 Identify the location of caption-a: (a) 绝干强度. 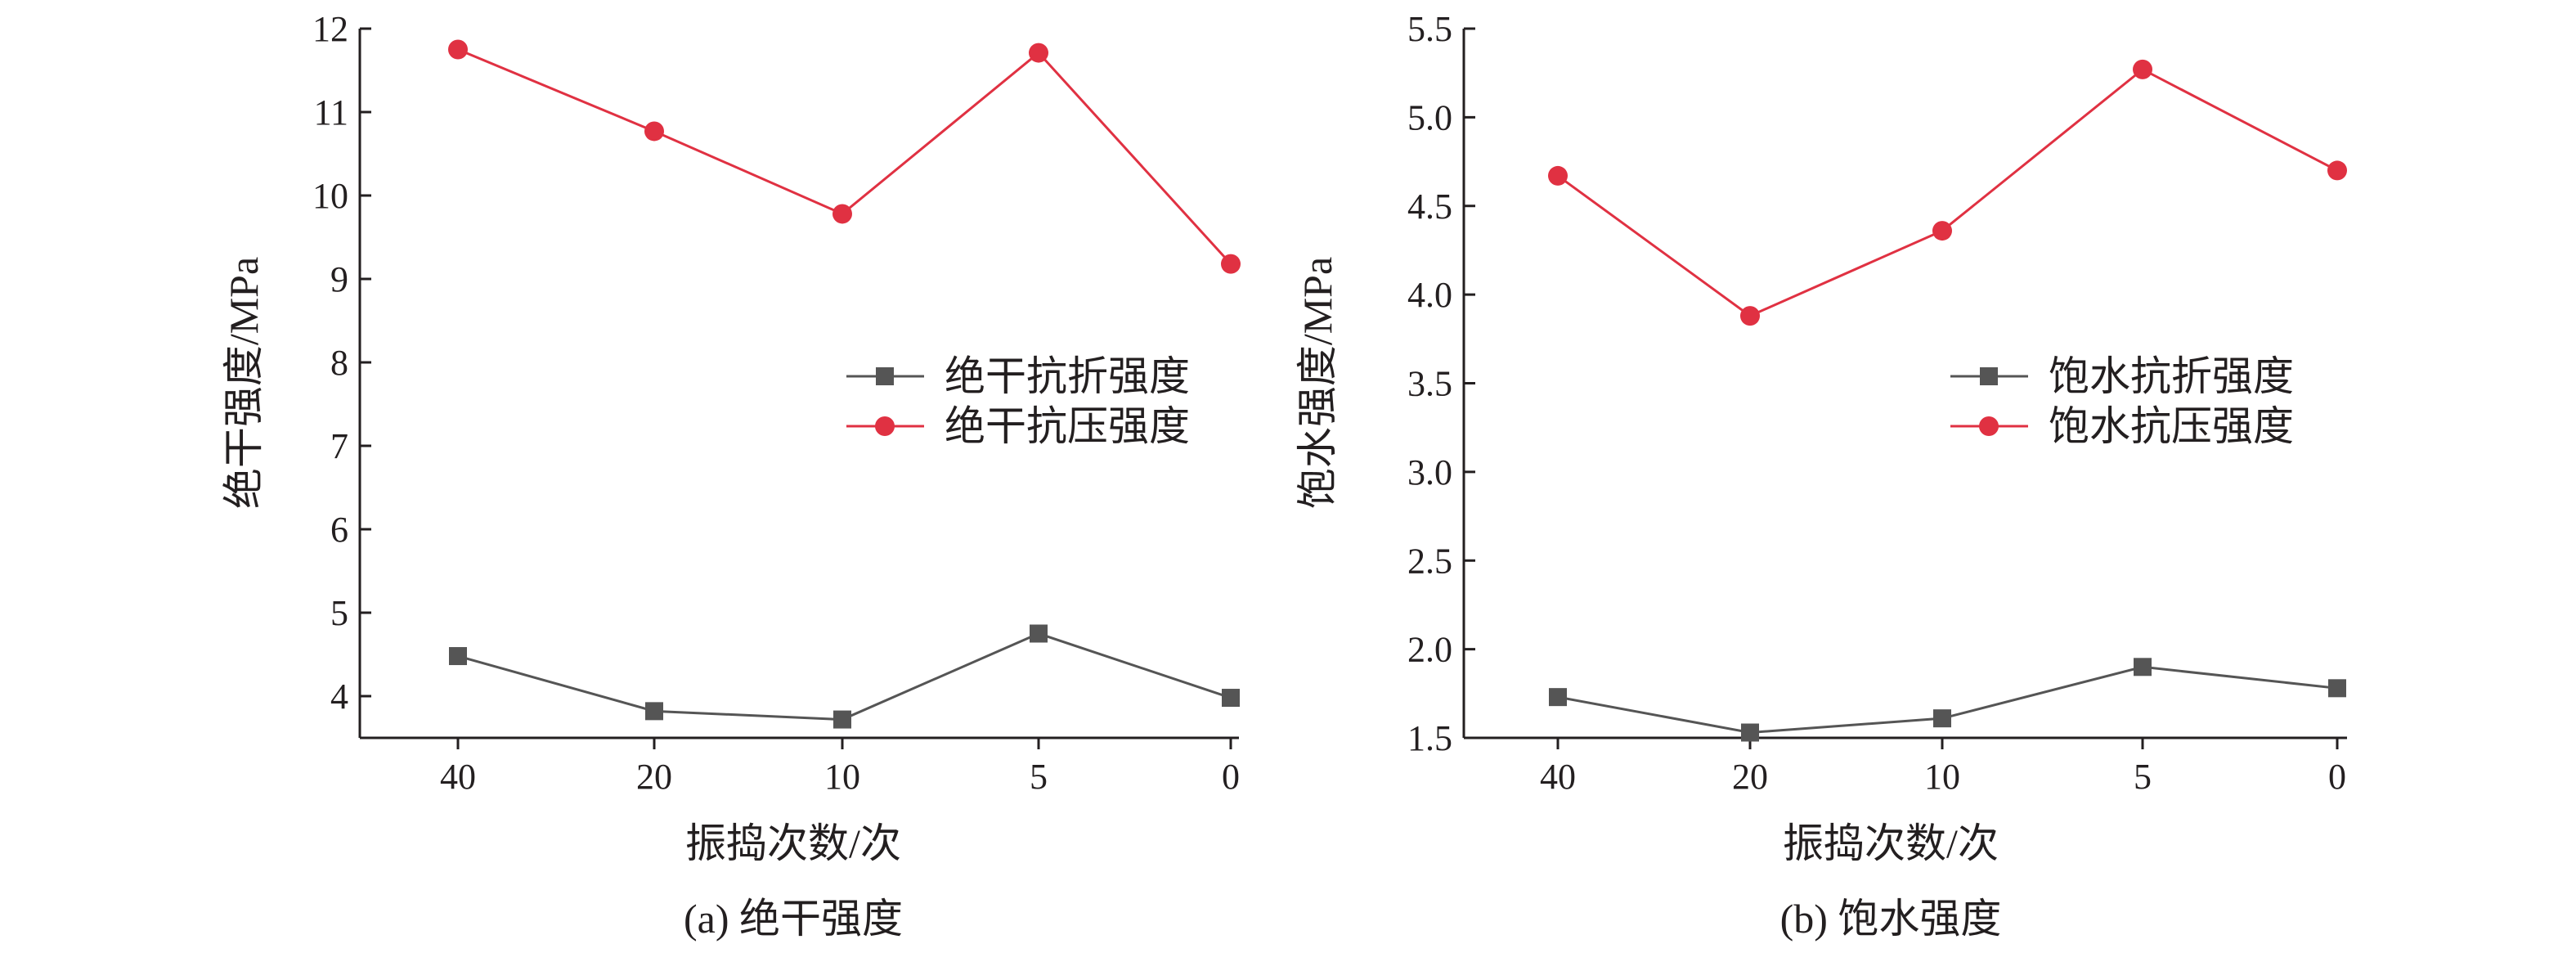
(793, 919).